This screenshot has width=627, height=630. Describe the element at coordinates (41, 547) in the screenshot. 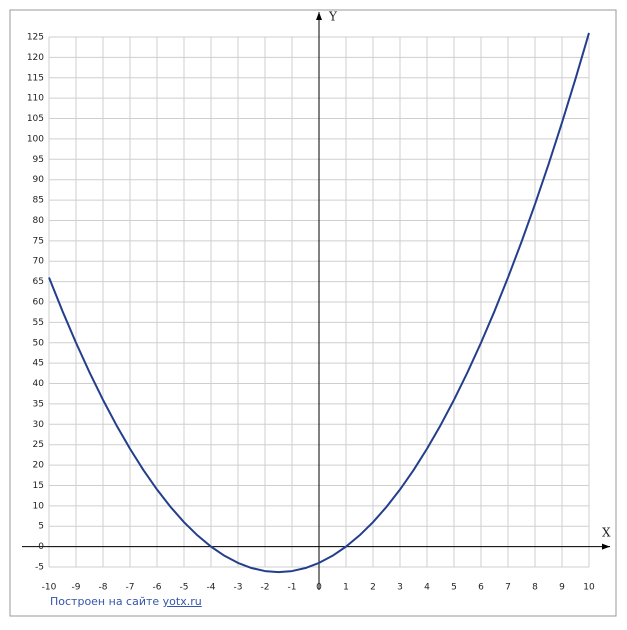

I see `y-tick-label: 0` at that location.